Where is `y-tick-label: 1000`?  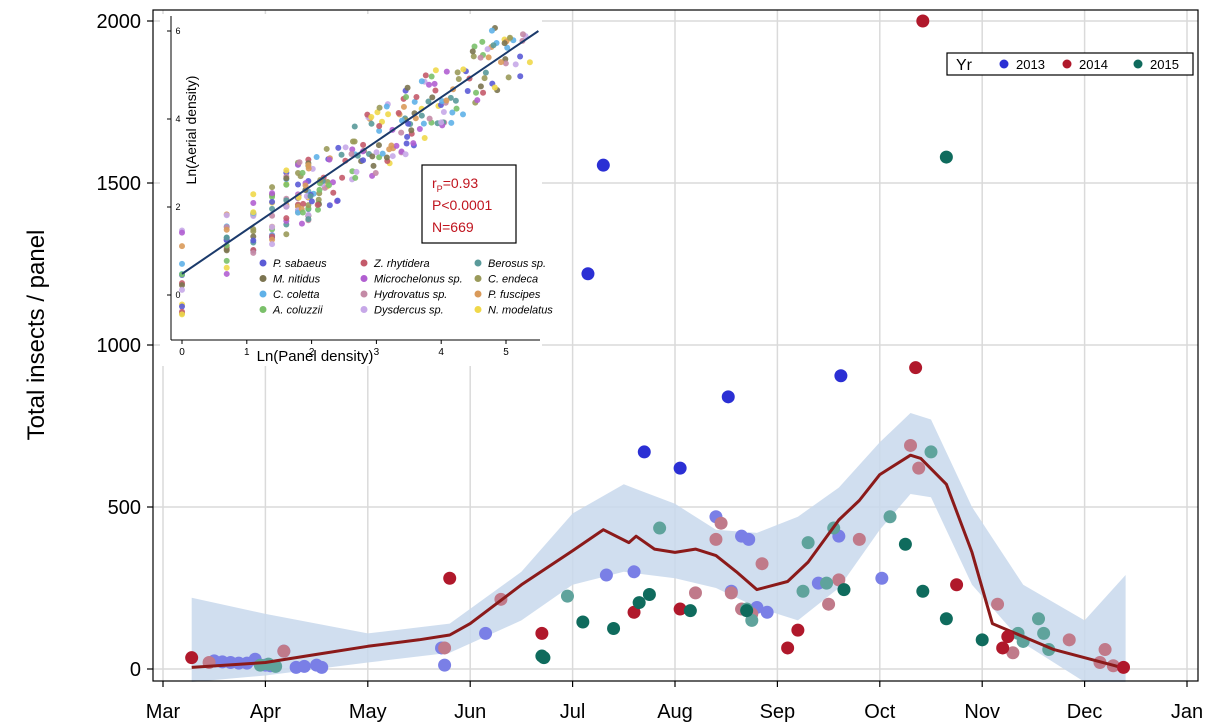 y-tick-label: 1000 is located at coordinates (119, 346).